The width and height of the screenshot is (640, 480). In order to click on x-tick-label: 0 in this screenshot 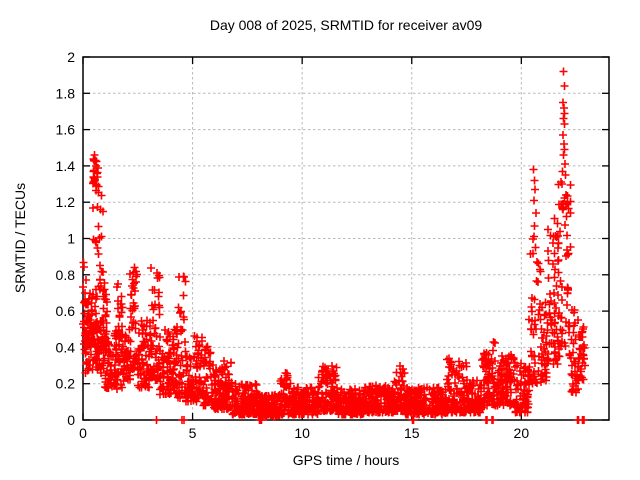, I will do `click(83, 433)`.